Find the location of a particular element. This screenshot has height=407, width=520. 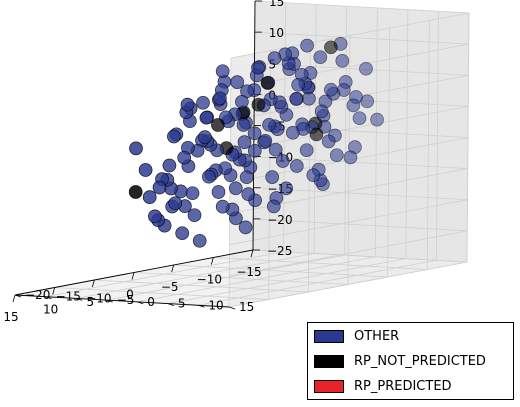

legend-label-rp-predicted: RP_PREDICTED is located at coordinates (403, 386).